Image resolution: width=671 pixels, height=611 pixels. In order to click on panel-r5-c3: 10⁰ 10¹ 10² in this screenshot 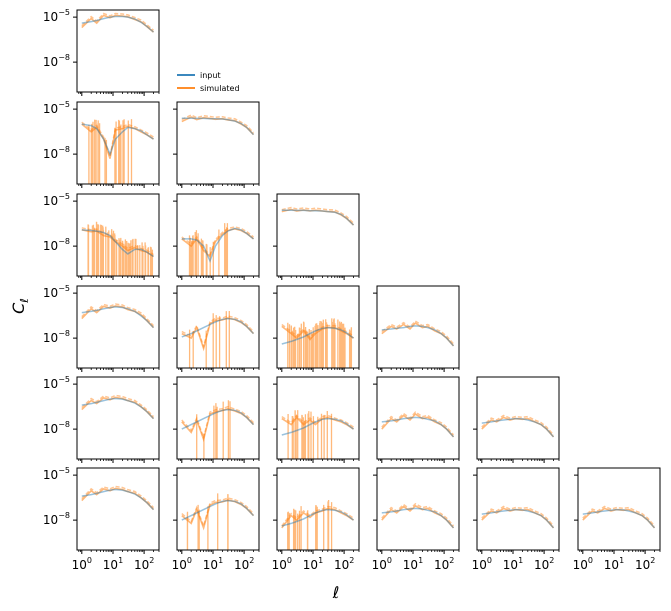, I will do `click(416, 519)`.